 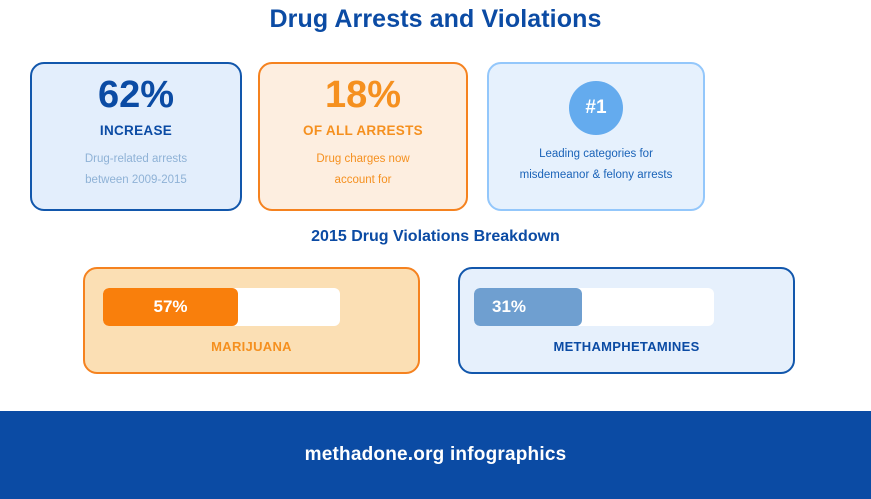 I want to click on breakdown-card-methamphetamines: 31% METHAMPHETAMINES, so click(x=626, y=320).